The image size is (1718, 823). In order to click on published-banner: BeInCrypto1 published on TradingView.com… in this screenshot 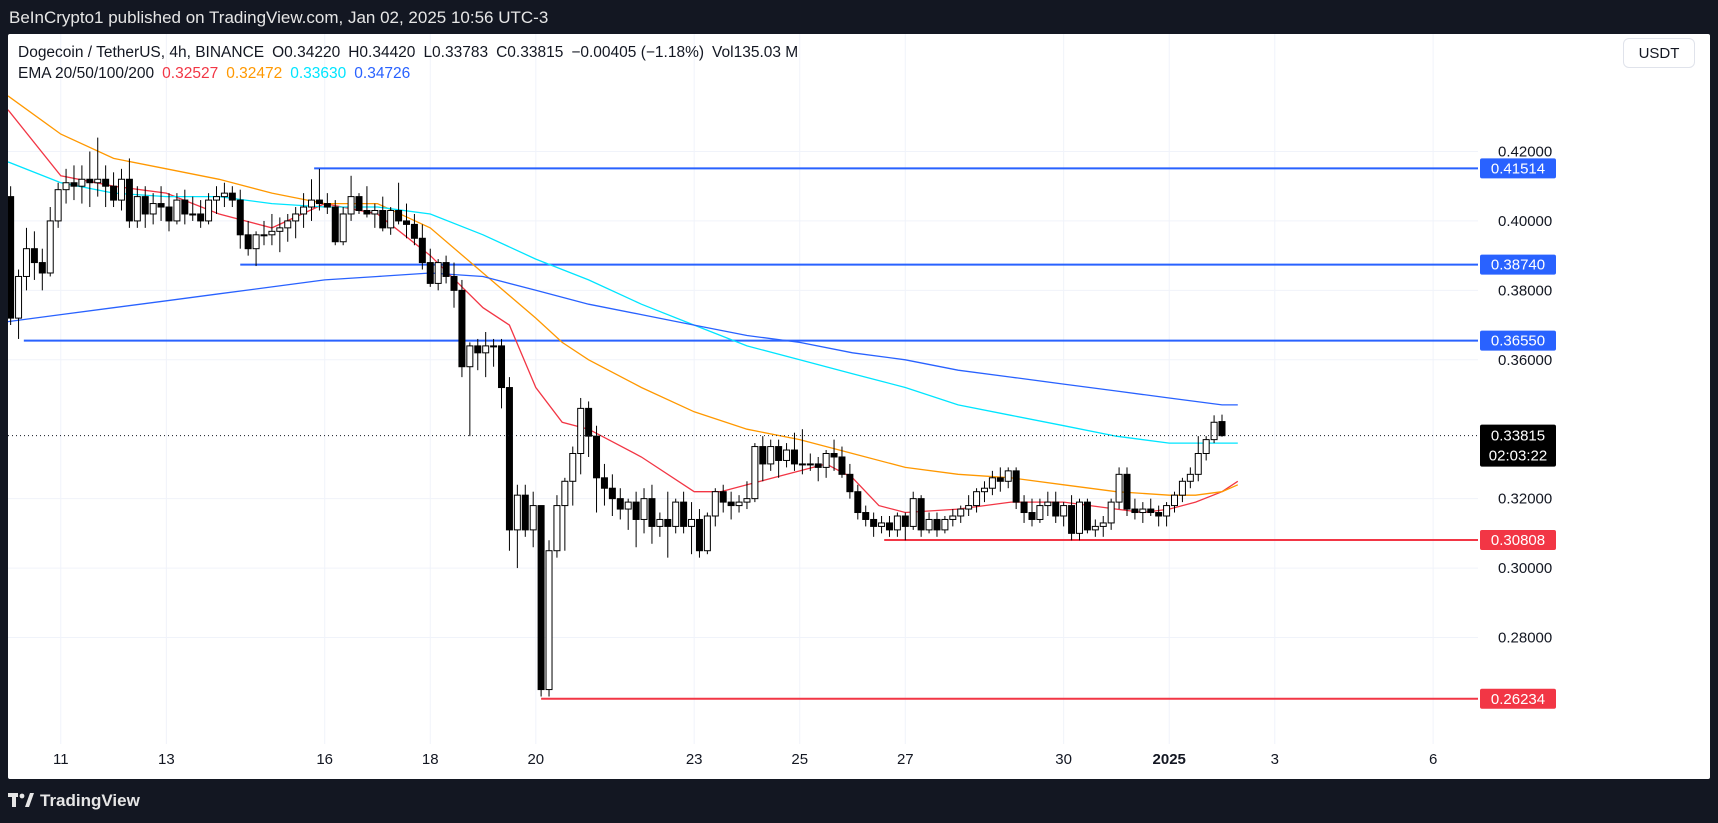, I will do `click(859, 17)`.